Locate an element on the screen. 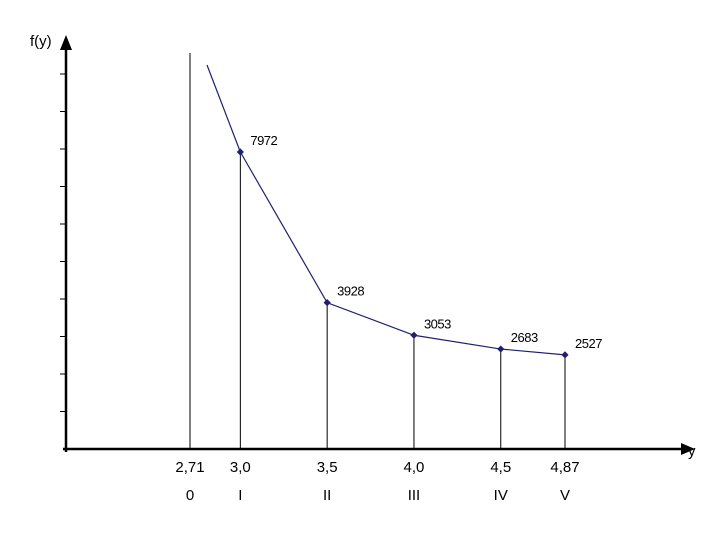 The height and width of the screenshot is (540, 720). x-tick-label: 4,87 is located at coordinates (564, 467).